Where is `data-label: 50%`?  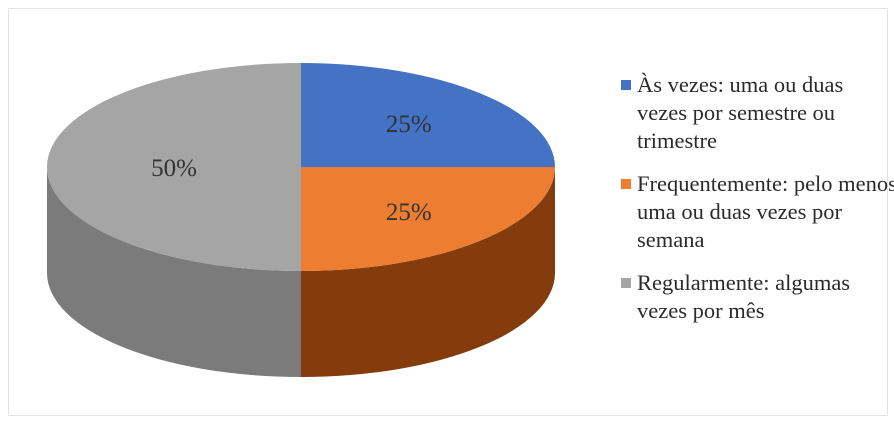 data-label: 50% is located at coordinates (174, 168).